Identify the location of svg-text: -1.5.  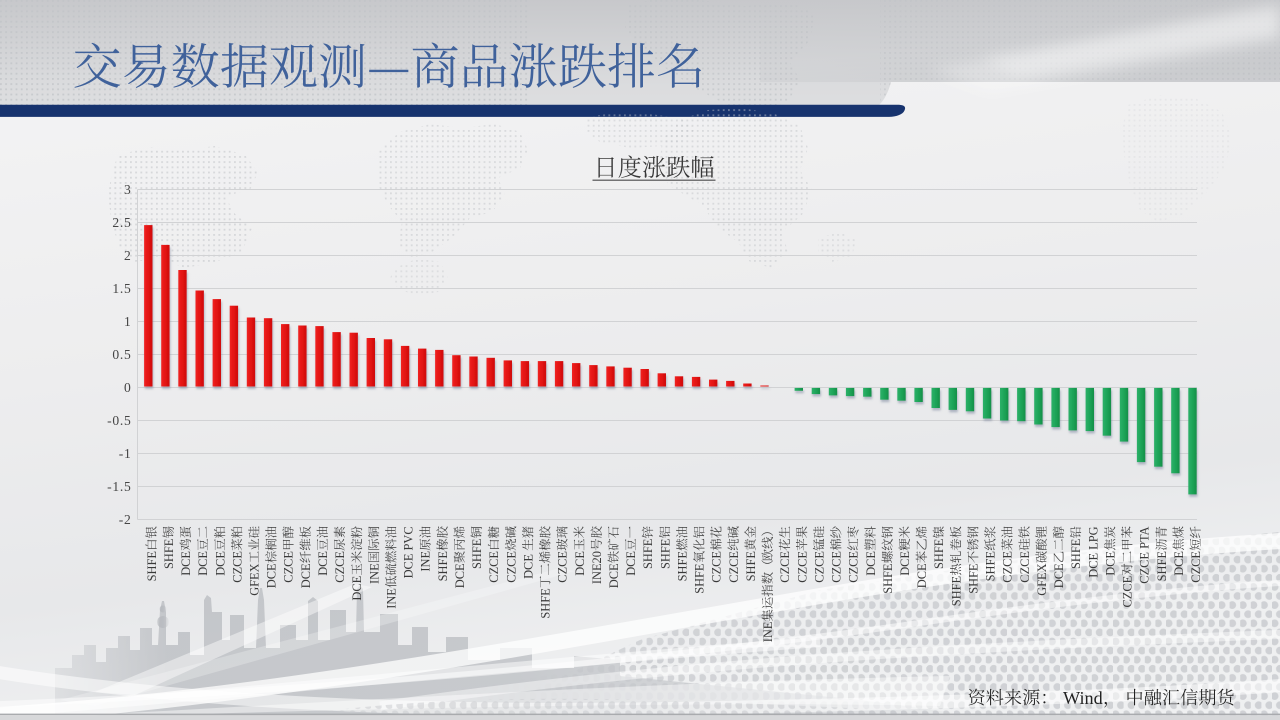
(119, 486).